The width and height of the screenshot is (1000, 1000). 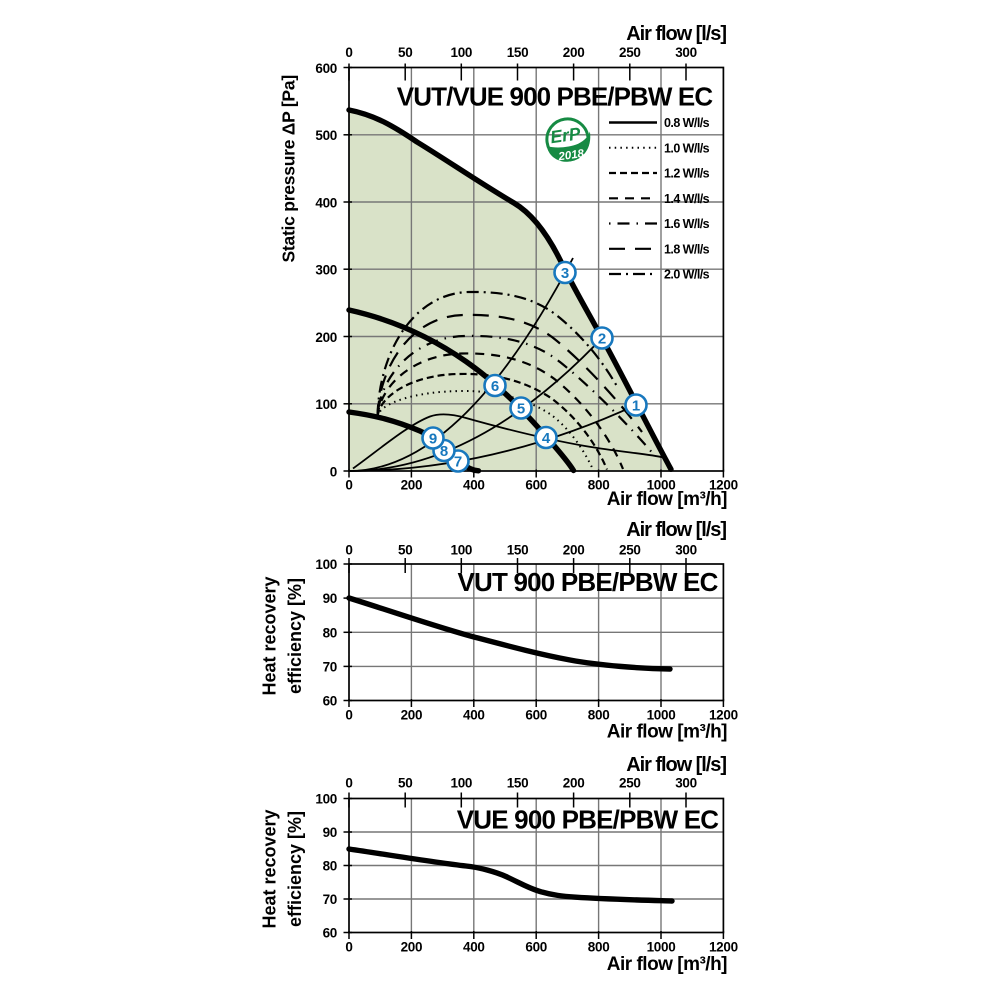 What do you see at coordinates (565, 135) in the screenshot?
I see `svg-text: ErP` at bounding box center [565, 135].